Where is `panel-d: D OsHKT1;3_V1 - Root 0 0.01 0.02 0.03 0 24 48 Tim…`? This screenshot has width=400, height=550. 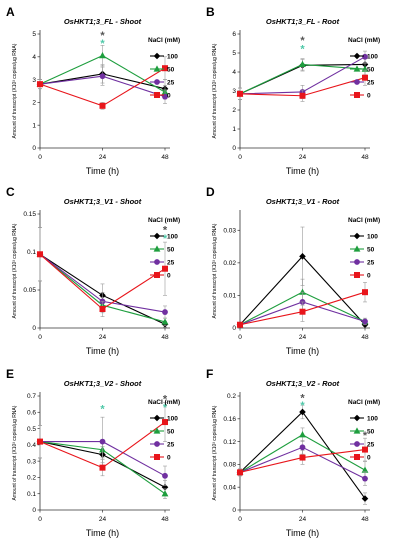
panel-d: D OsHKT1;3_V1 - Root 0 0.01 0.02 0.03 0 24 48 Tim… is located at coordinates (293, 270).